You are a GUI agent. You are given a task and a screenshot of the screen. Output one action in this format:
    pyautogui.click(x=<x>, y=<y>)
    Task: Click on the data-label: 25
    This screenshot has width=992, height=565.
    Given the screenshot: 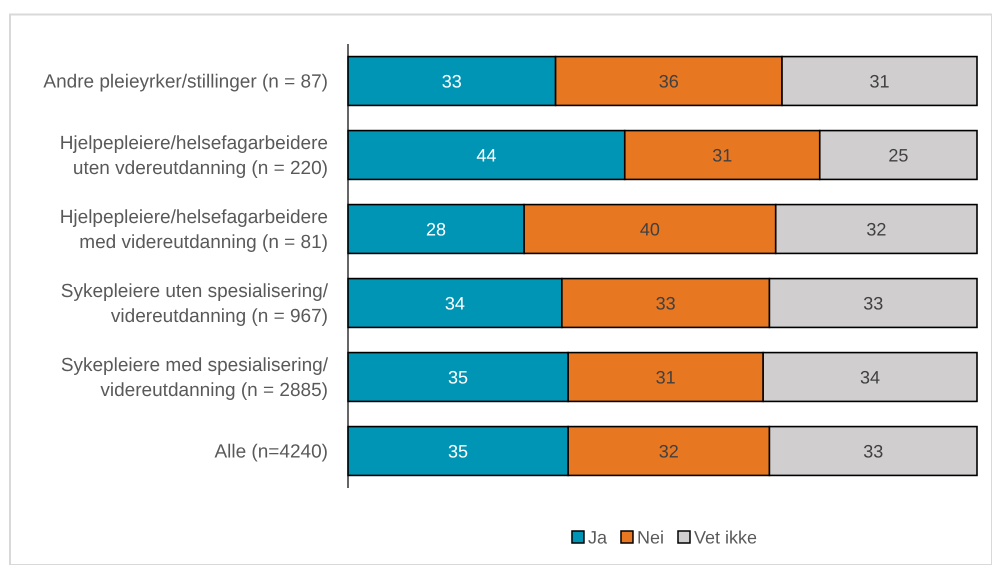 What is the action you would take?
    pyautogui.click(x=898, y=155)
    